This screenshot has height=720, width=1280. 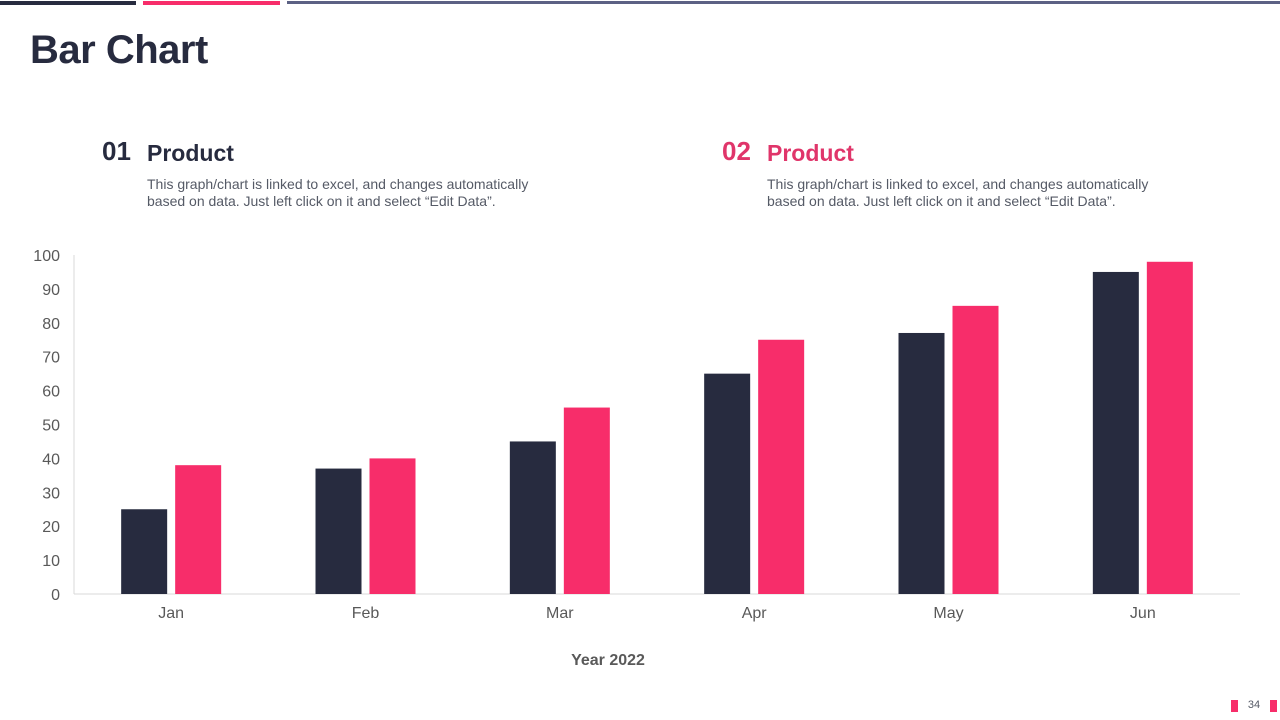 I want to click on x-tick-label: May, so click(x=948, y=613).